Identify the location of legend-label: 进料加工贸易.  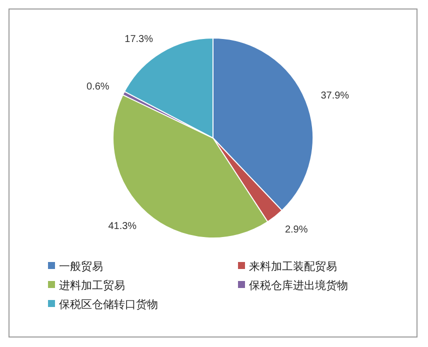
(92, 285).